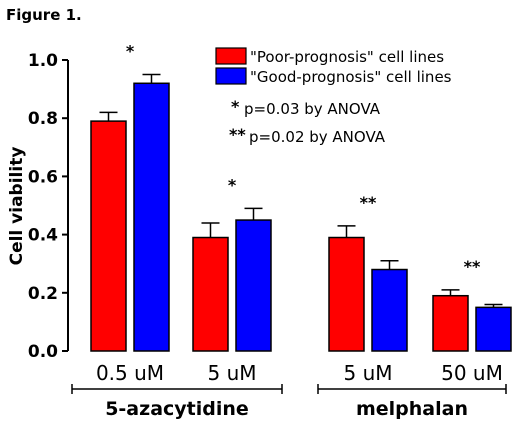 The height and width of the screenshot is (425, 520). Describe the element at coordinates (307, 121) in the screenshot. I see `significance-notes: * p=0.03 by ANOVA ** p=0.02 by ANOVA` at that location.